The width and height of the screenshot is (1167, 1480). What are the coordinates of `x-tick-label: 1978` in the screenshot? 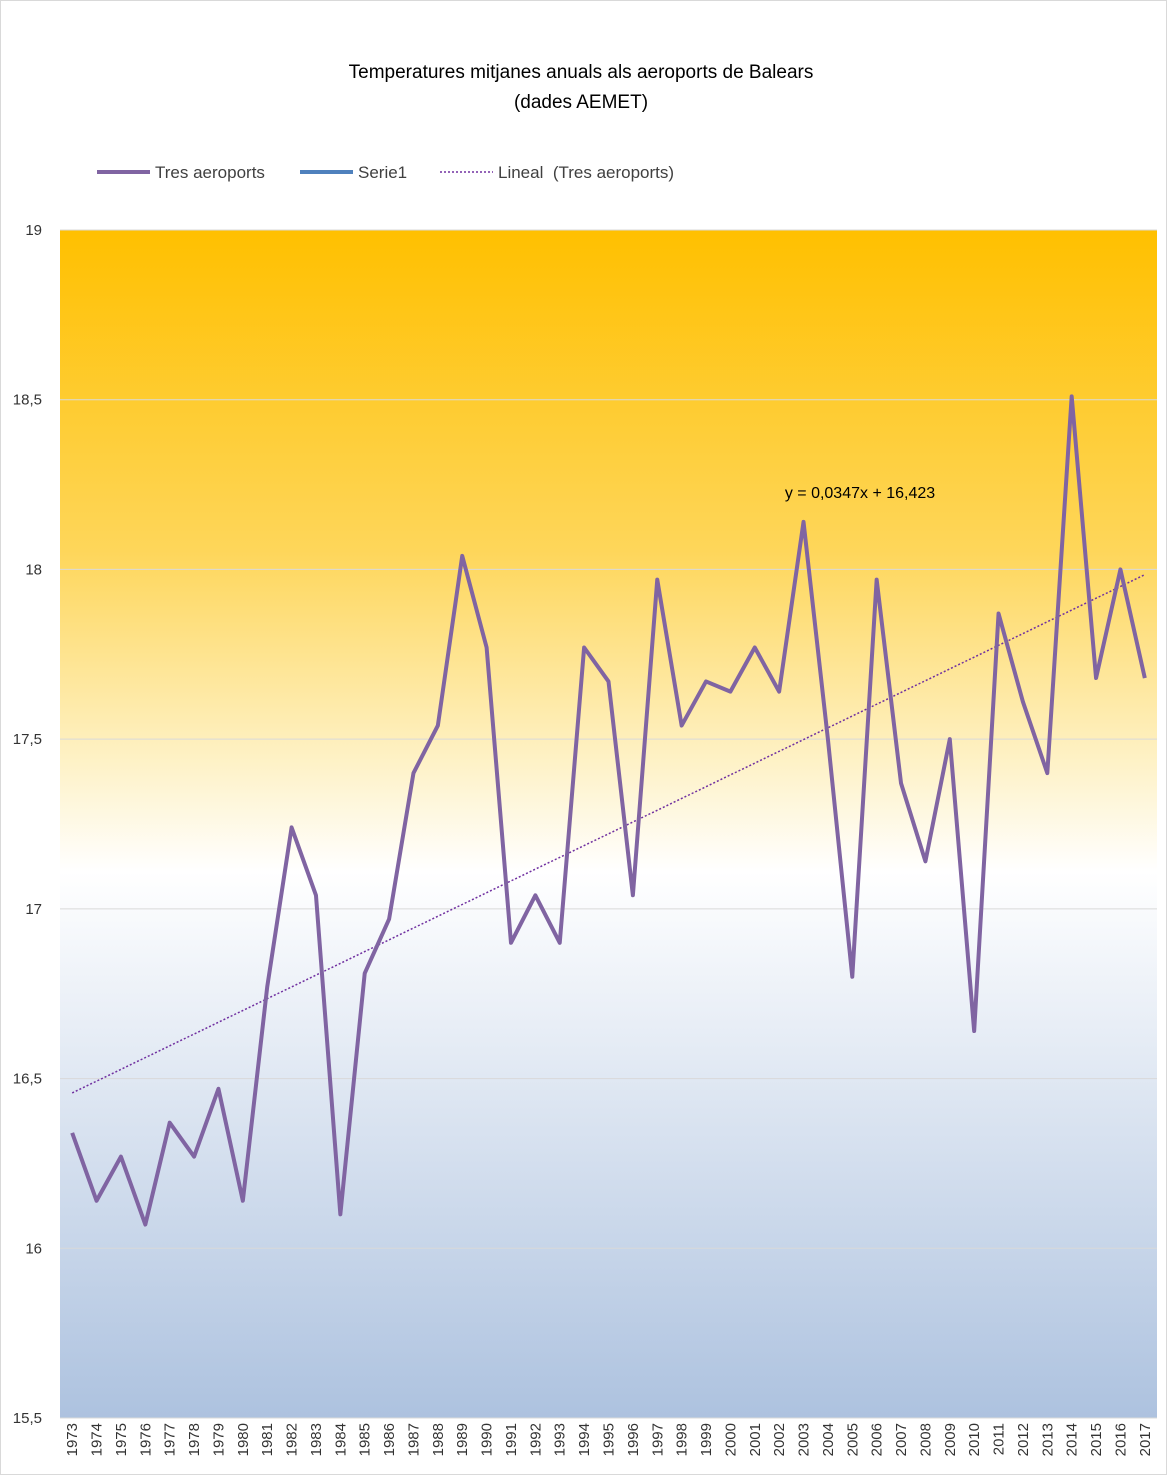 It's located at (194, 1439).